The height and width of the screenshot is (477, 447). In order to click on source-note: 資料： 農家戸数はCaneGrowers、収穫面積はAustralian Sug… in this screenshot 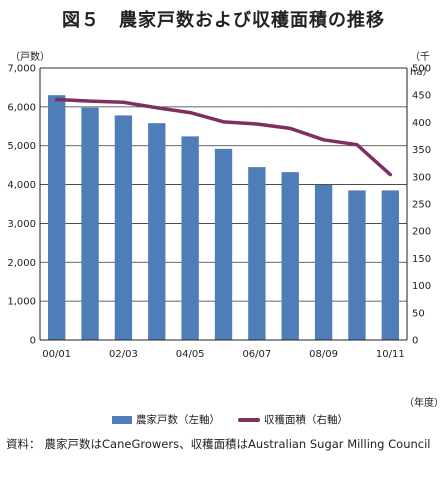, I will do `click(224, 444)`.